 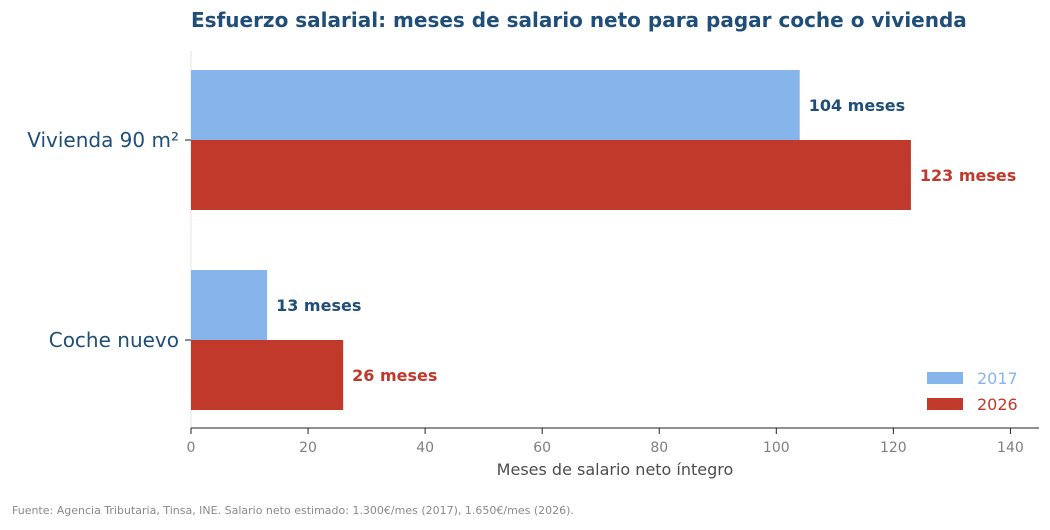 I want to click on data-label: 104 meses, so click(x=857, y=105).